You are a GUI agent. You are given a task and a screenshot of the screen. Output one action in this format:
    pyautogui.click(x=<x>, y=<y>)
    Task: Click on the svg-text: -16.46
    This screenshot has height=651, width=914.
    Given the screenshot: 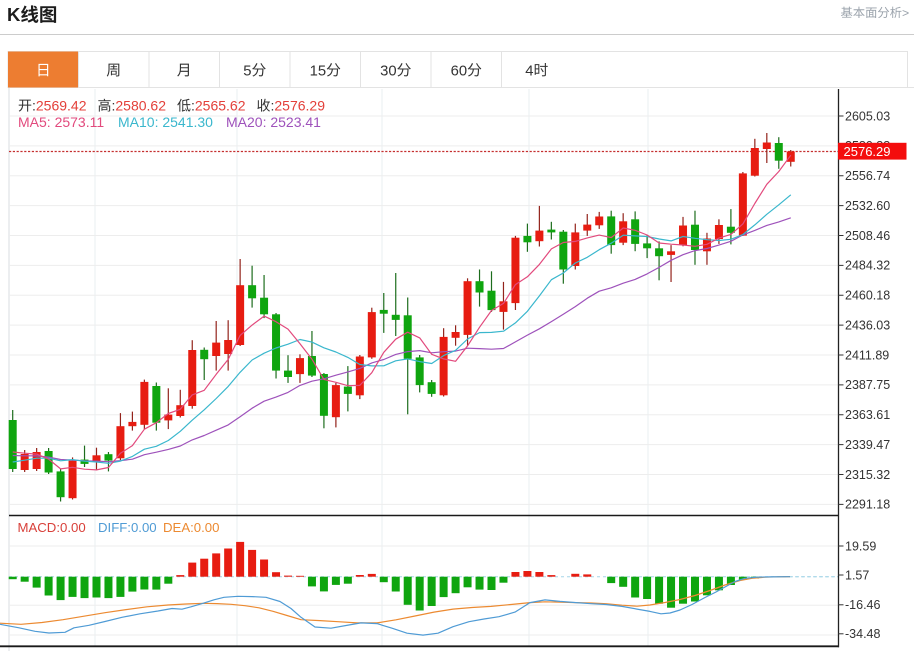 What is the action you would take?
    pyautogui.click(x=862, y=605)
    